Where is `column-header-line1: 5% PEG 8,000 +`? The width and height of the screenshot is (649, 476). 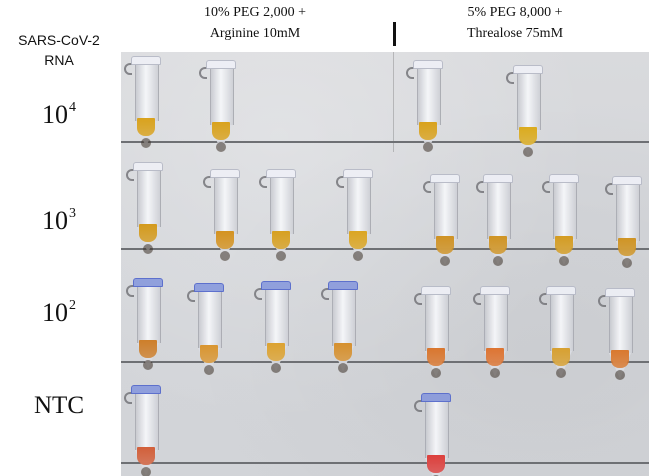 column-header-line1: 5% PEG 8,000 + is located at coordinates (515, 12).